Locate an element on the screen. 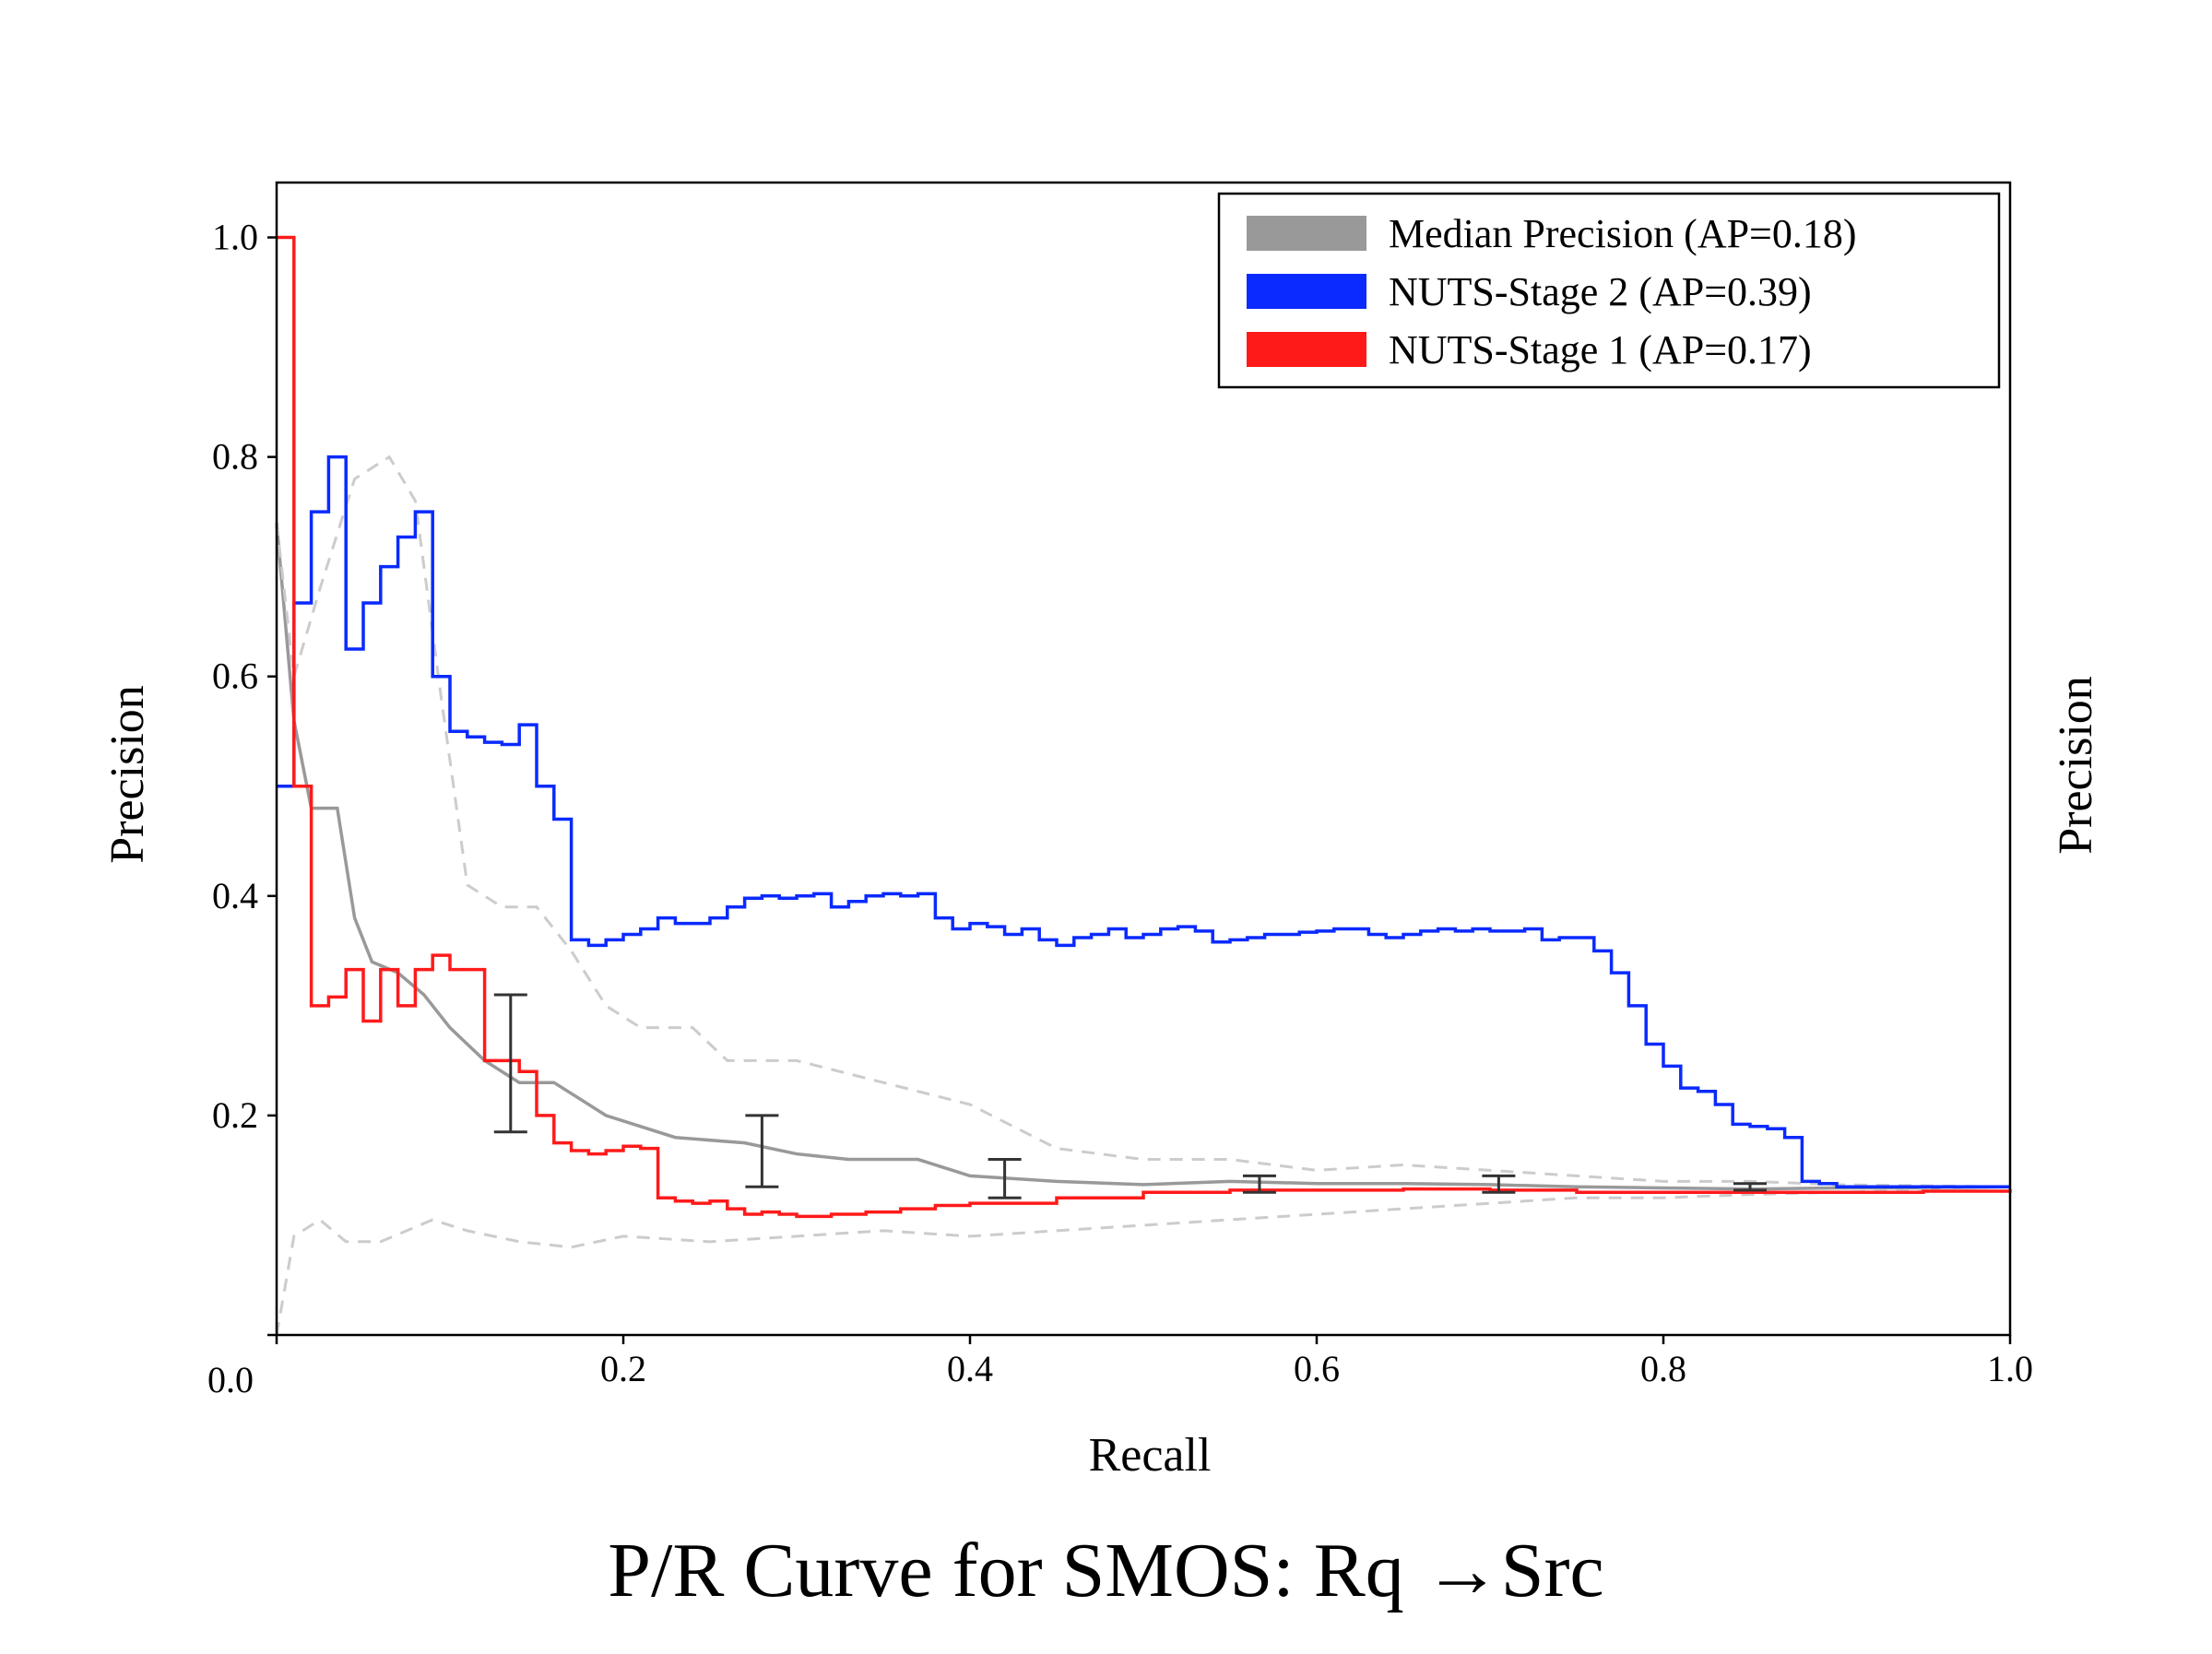 The width and height of the screenshot is (2212, 1654). x-tick-label-0: 0.0 is located at coordinates (231, 1379).